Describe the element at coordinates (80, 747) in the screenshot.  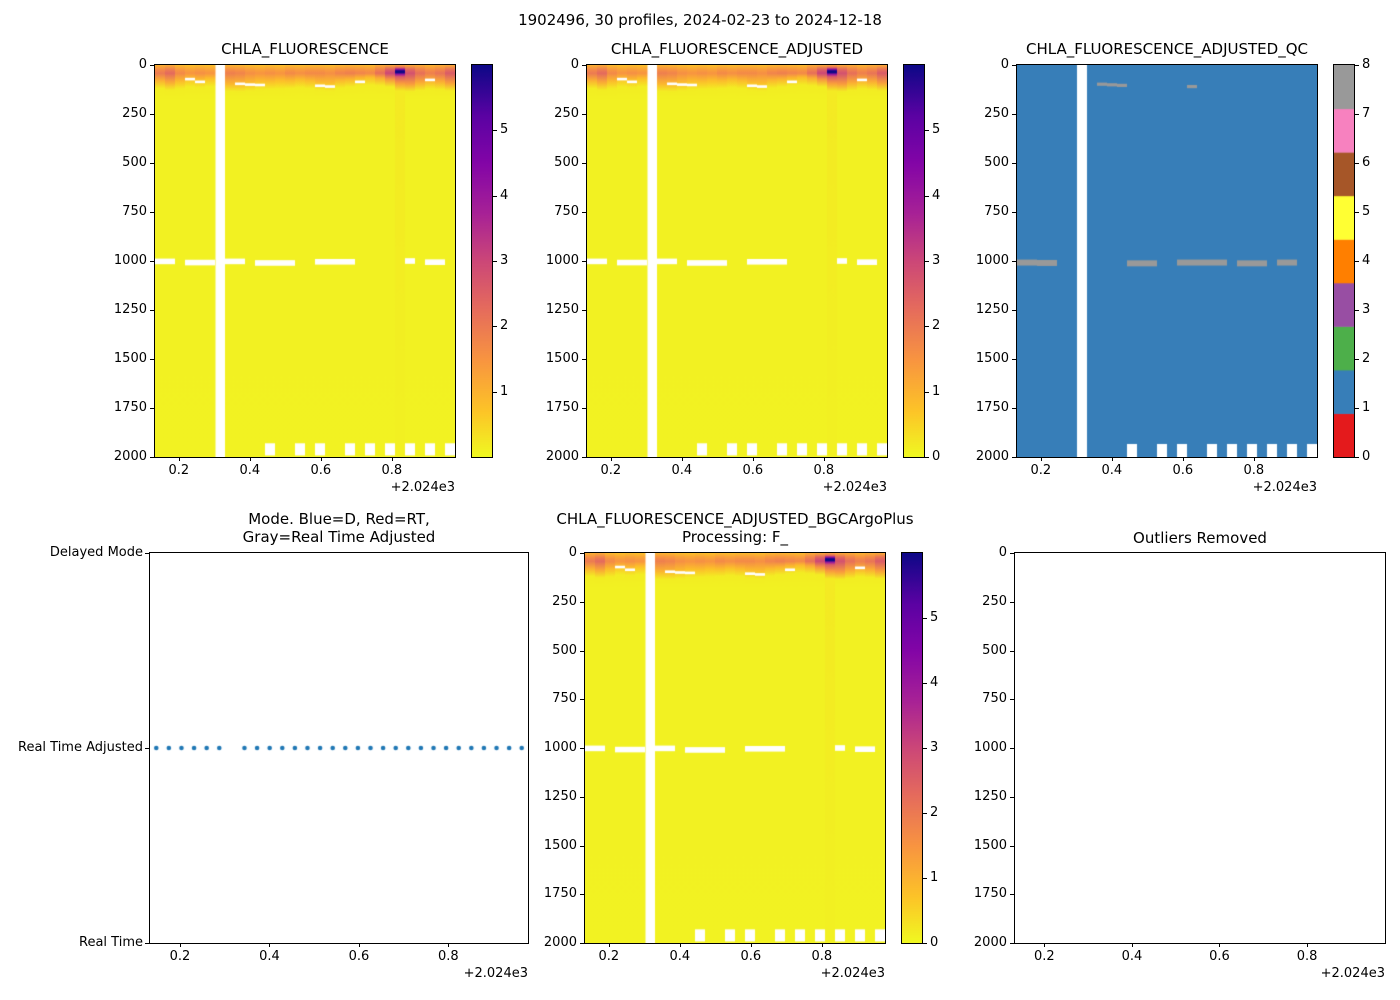
I see `ylabel-real-time-adjusted: Real Time Adjusted` at that location.